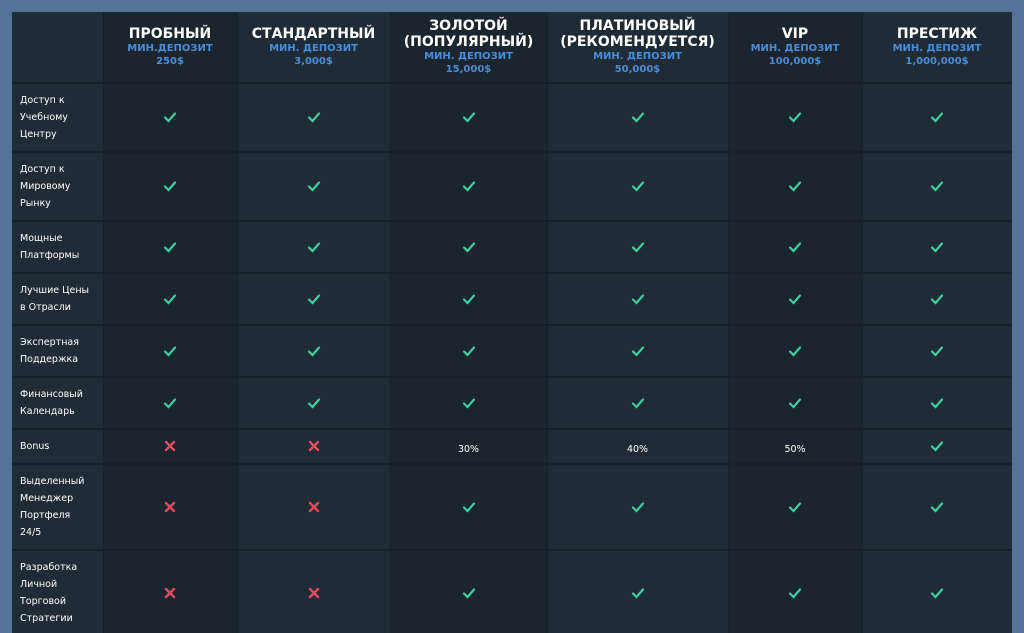 The width and height of the screenshot is (1024, 633). Describe the element at coordinates (937, 61) in the screenshot. I see `deposit-amount: 1,000,000$` at that location.